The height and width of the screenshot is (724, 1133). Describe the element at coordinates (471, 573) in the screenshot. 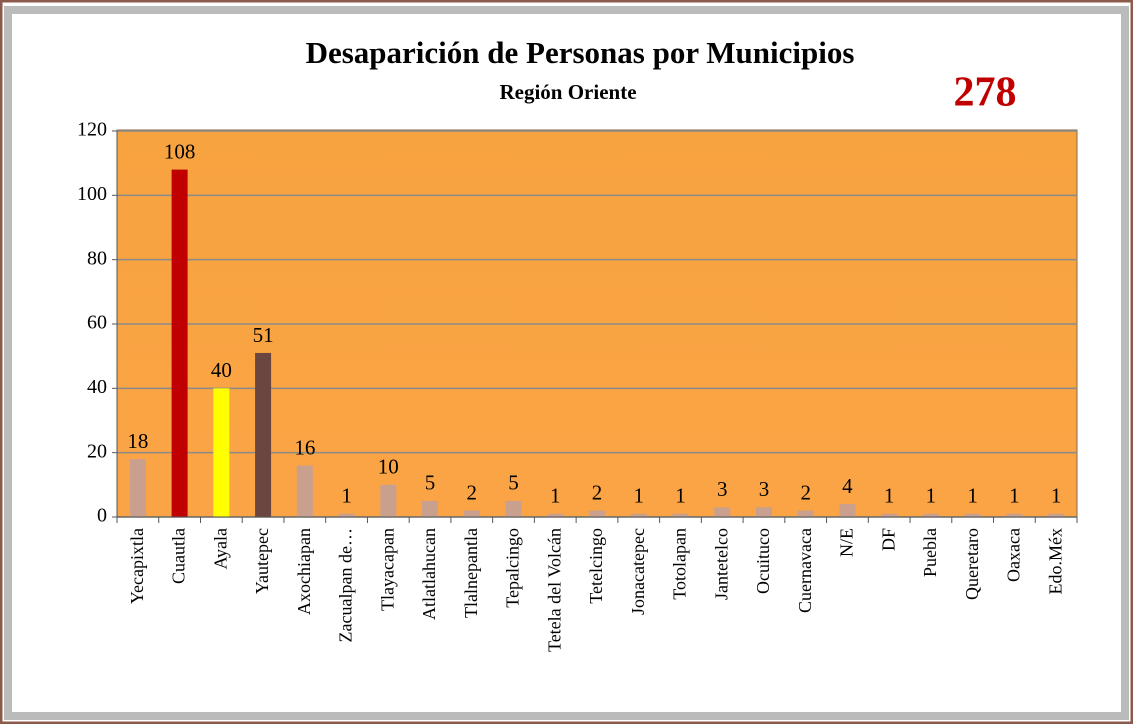

I see `x-tick-label: Tlalnepantla` at that location.